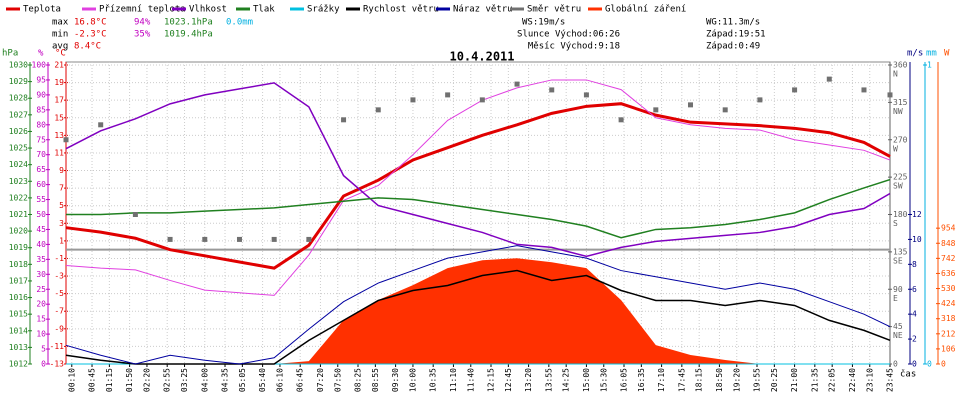 The height and width of the screenshot is (400, 966). I want to click on y-tick-label: 20, so click(41, 304).